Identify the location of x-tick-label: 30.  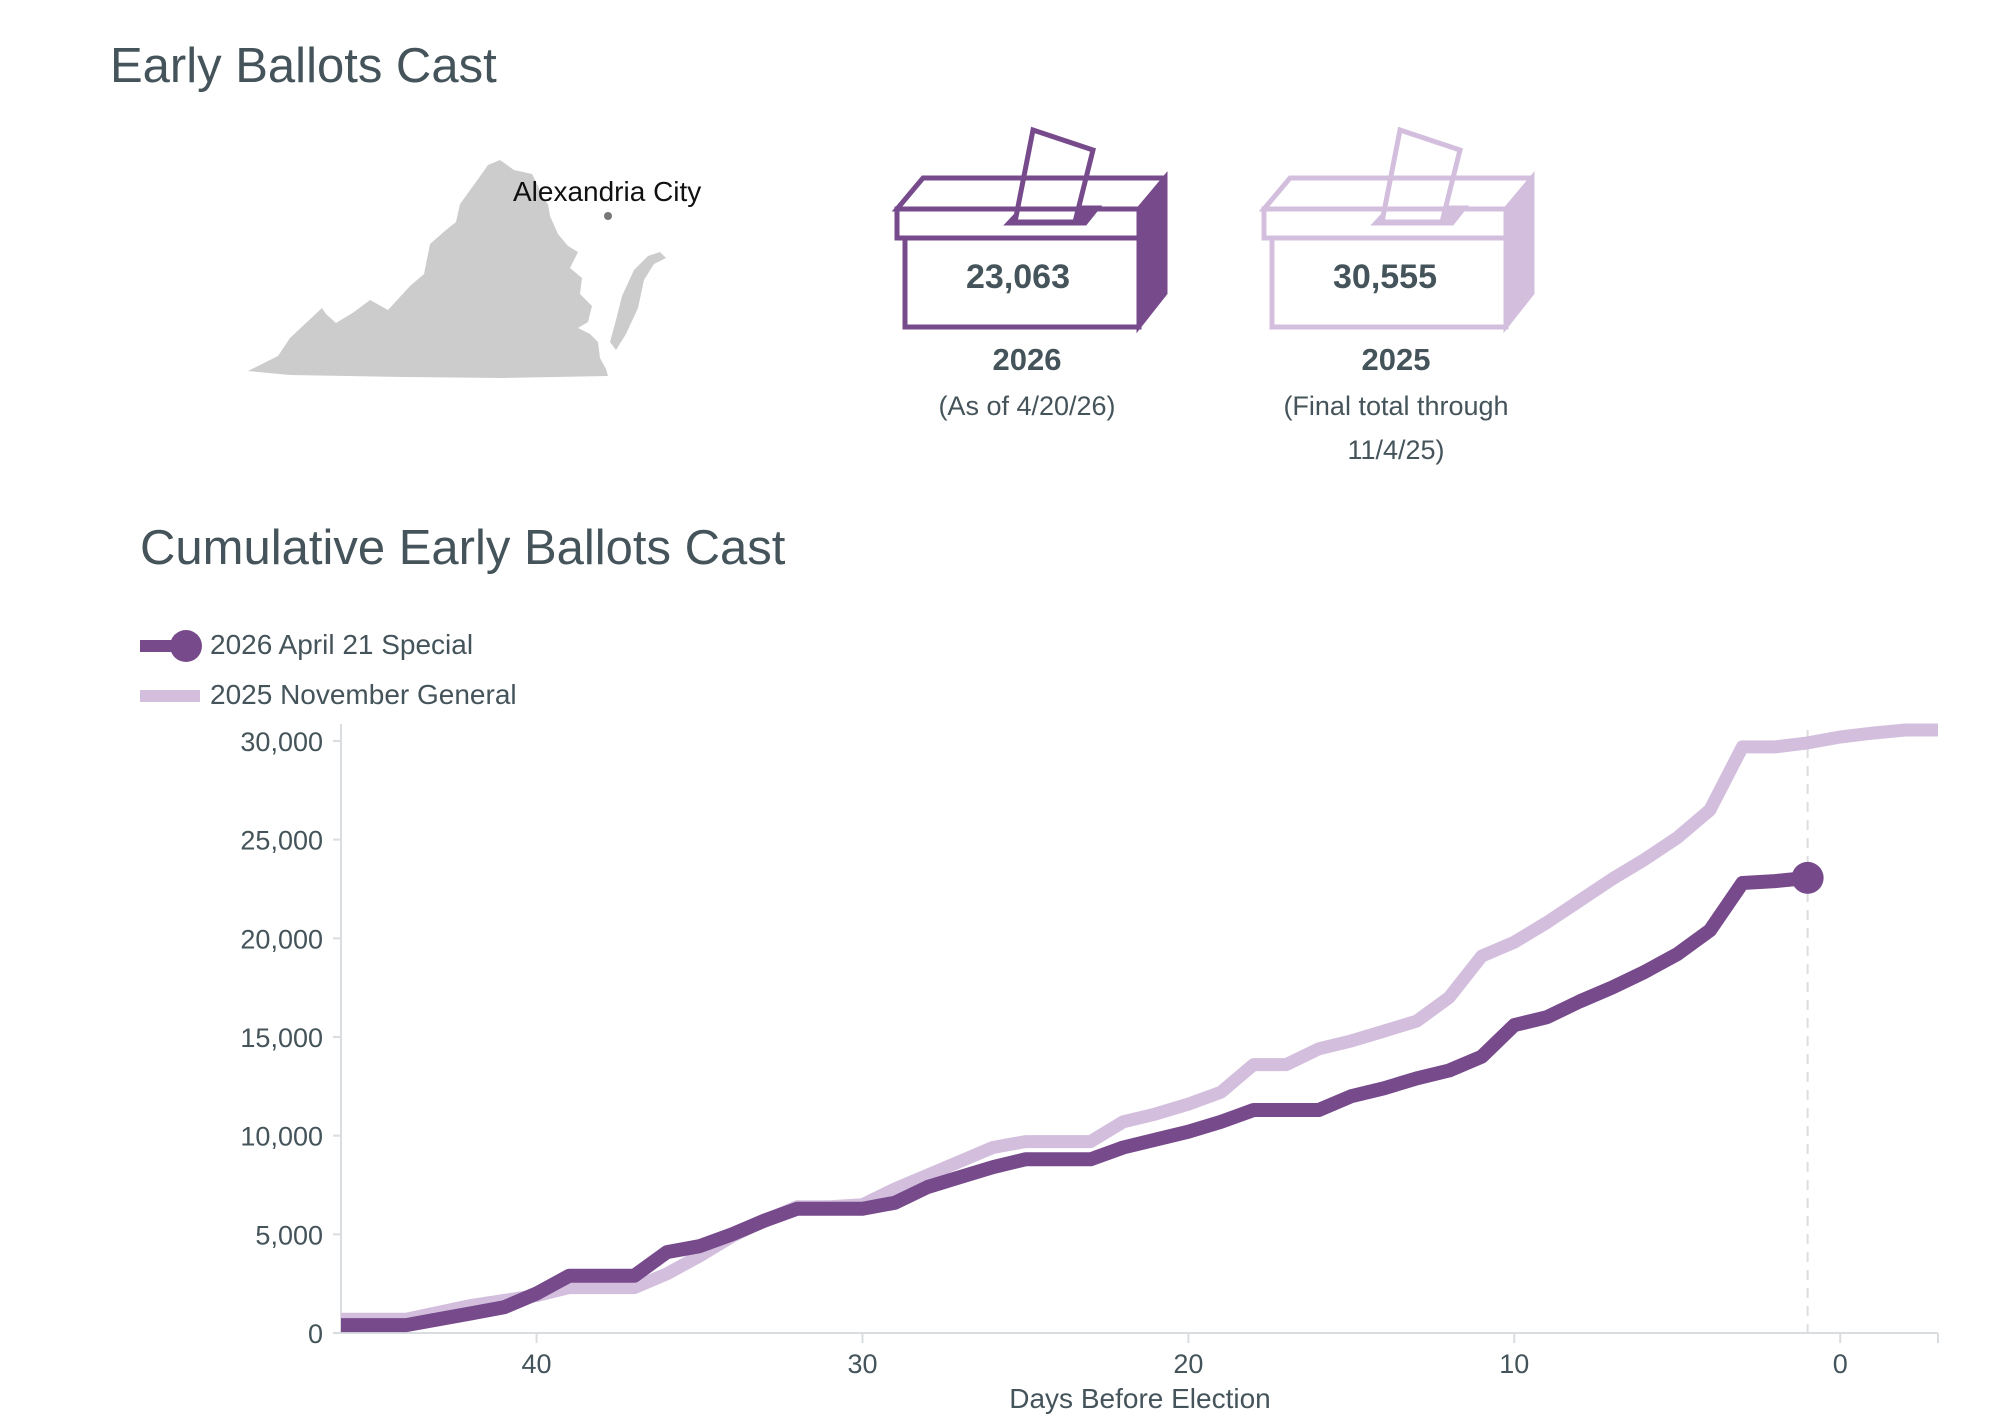
(862, 1364).